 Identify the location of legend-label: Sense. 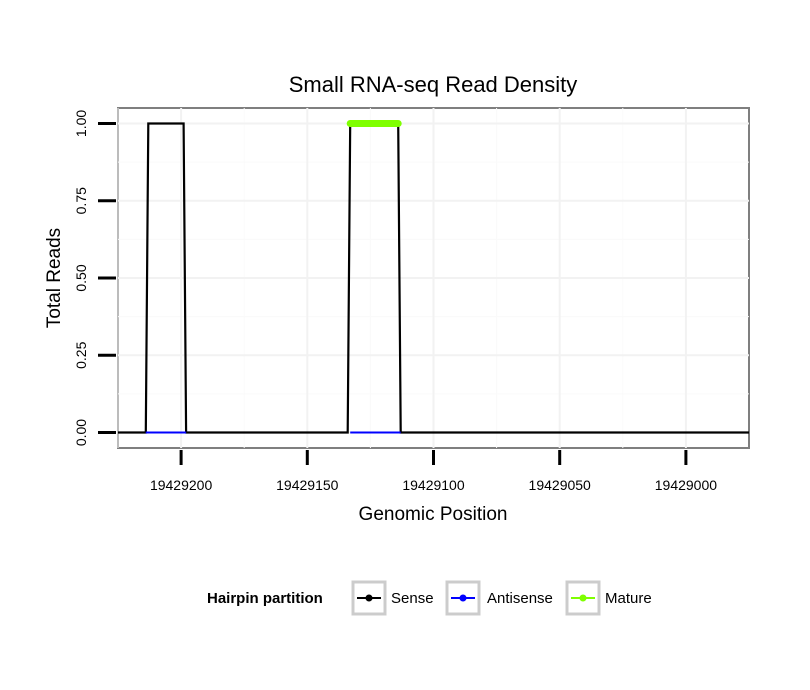
(412, 598).